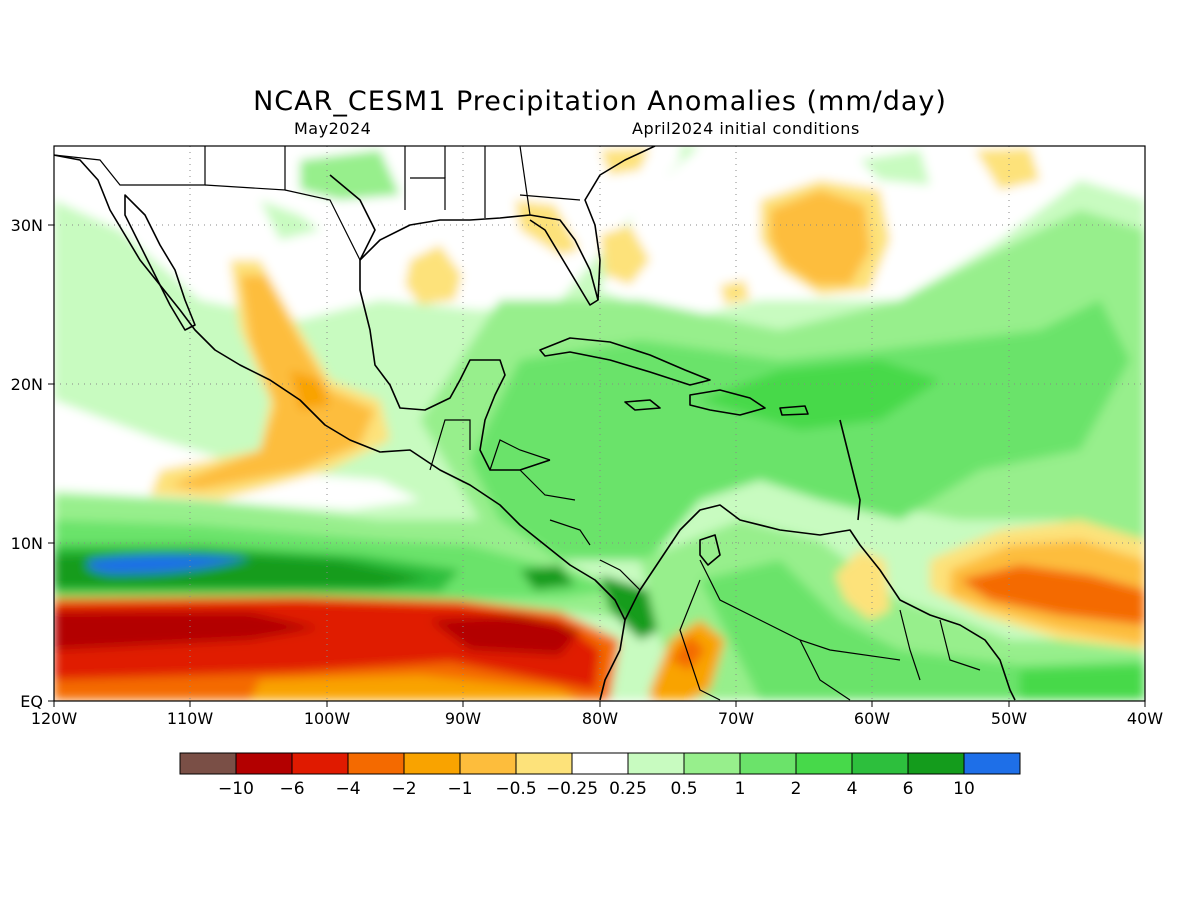  What do you see at coordinates (27, 384) in the screenshot?
I see `lat-tick-label: 20N` at bounding box center [27, 384].